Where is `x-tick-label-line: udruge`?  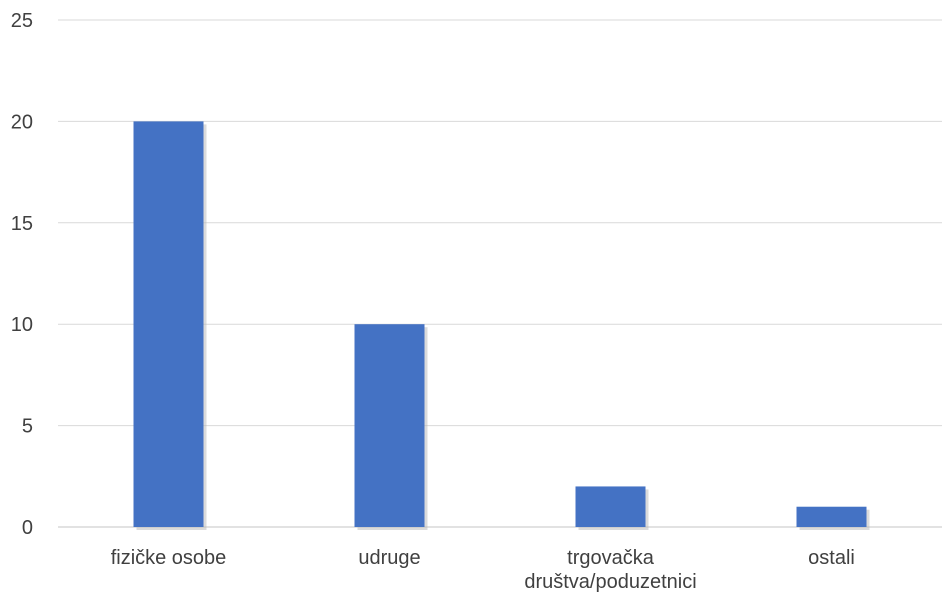
x-tick-label-line: udruge is located at coordinates (389, 558).